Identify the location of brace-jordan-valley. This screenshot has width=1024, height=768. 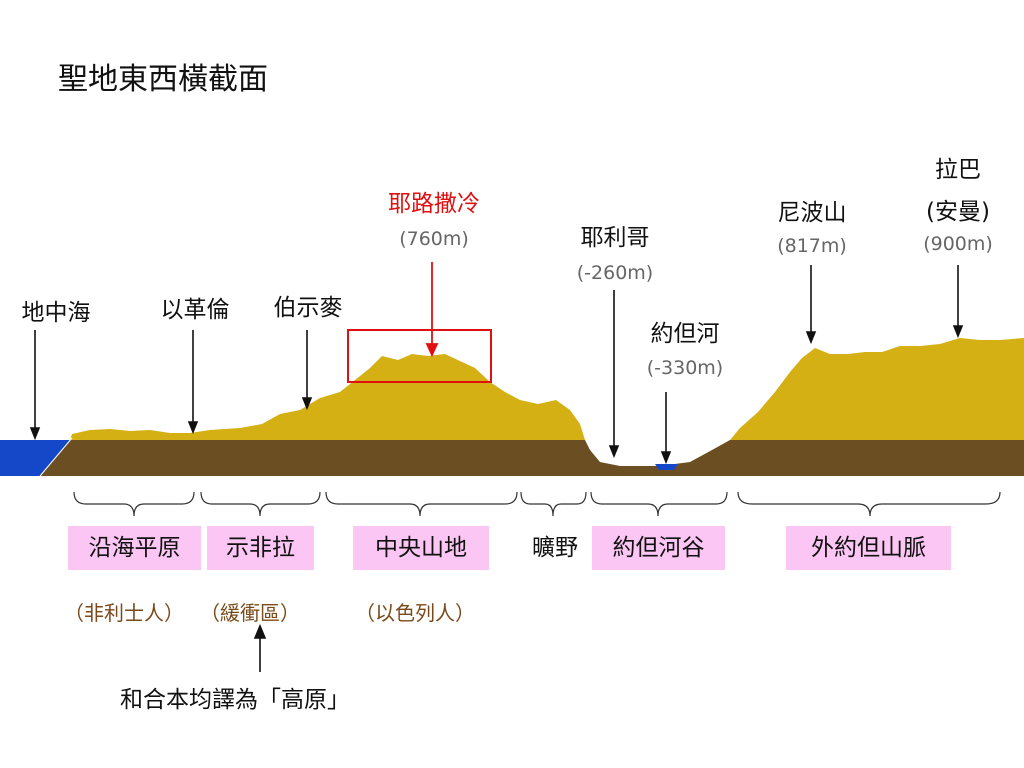
(659, 504).